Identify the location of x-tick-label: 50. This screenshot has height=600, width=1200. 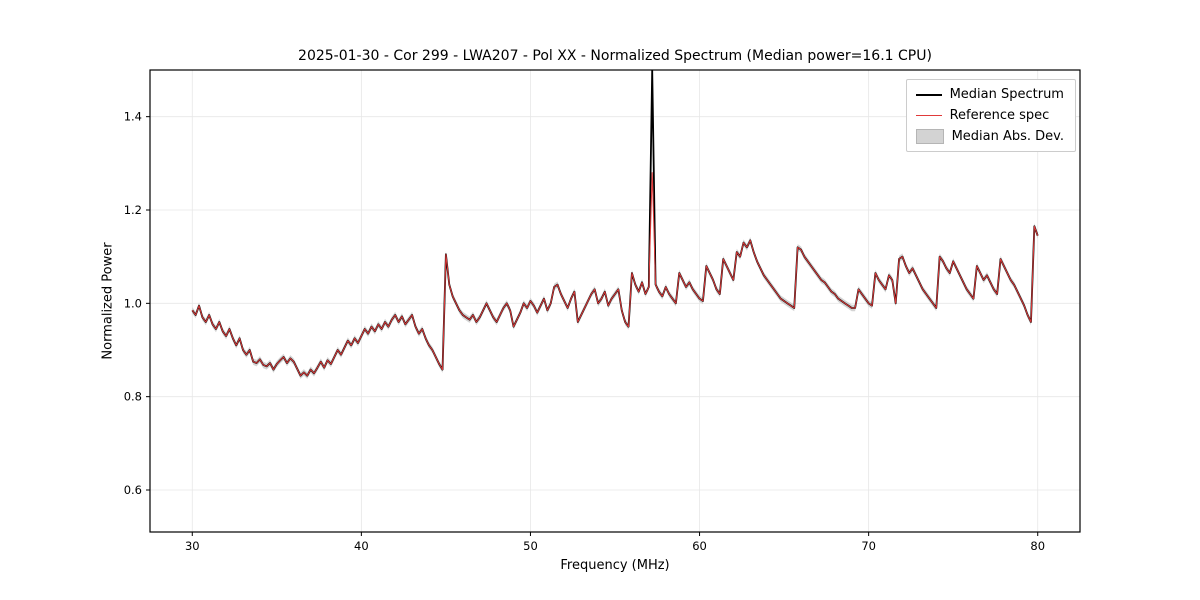
(530, 546).